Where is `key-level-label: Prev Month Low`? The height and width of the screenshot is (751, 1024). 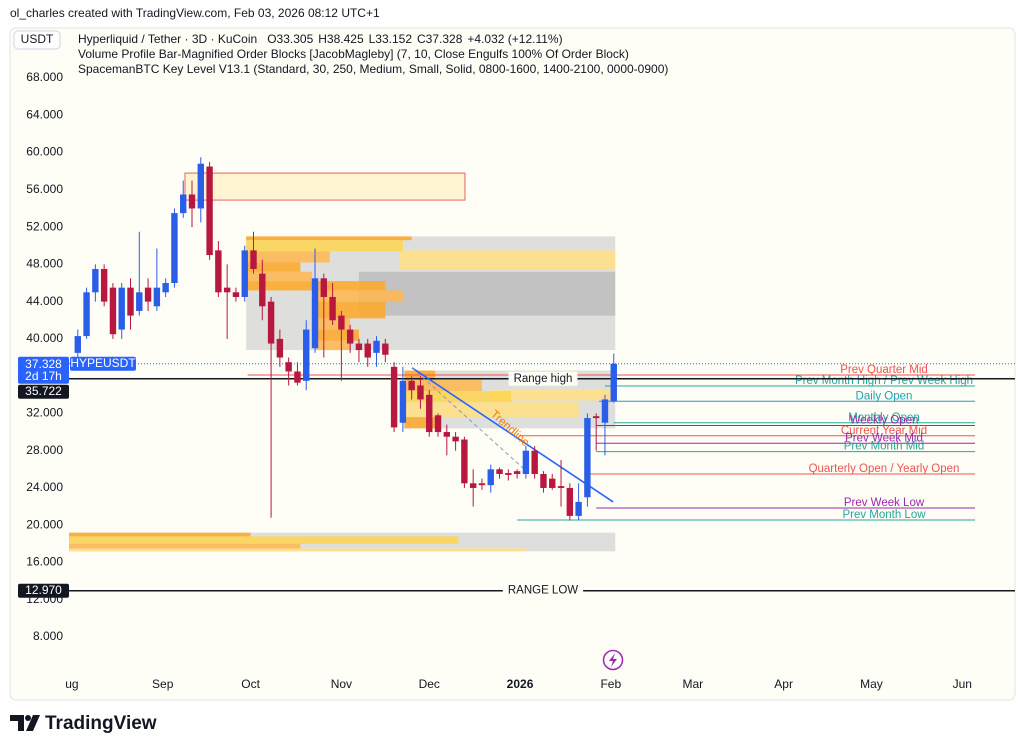 key-level-label: Prev Month Low is located at coordinates (884, 515).